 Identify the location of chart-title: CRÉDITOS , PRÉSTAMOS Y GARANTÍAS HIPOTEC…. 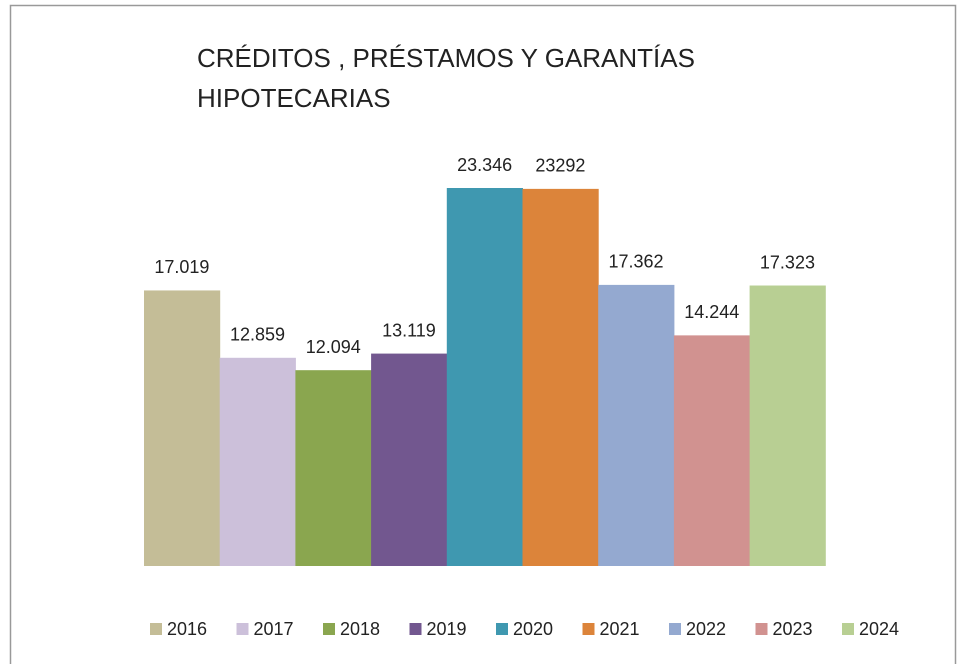
(446, 78).